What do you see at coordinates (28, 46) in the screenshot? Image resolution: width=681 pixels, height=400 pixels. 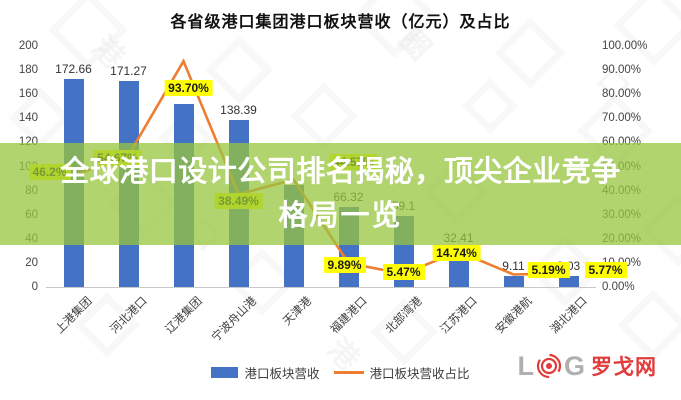 I see `left-axis-tick: 200` at bounding box center [28, 46].